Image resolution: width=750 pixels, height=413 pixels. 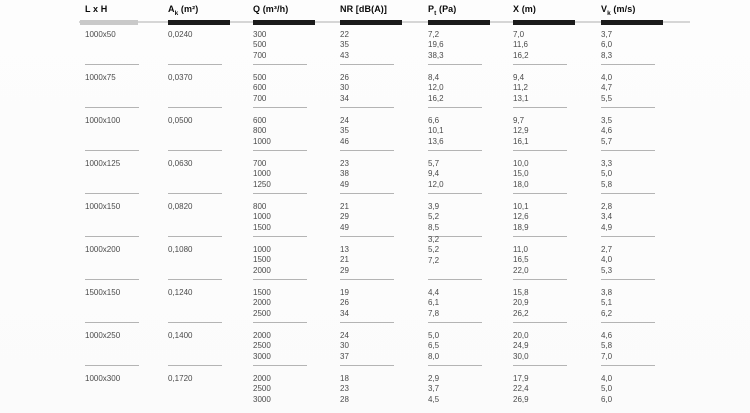 What do you see at coordinates (521, 98) in the screenshot?
I see `cell-value: 13,1` at bounding box center [521, 98].